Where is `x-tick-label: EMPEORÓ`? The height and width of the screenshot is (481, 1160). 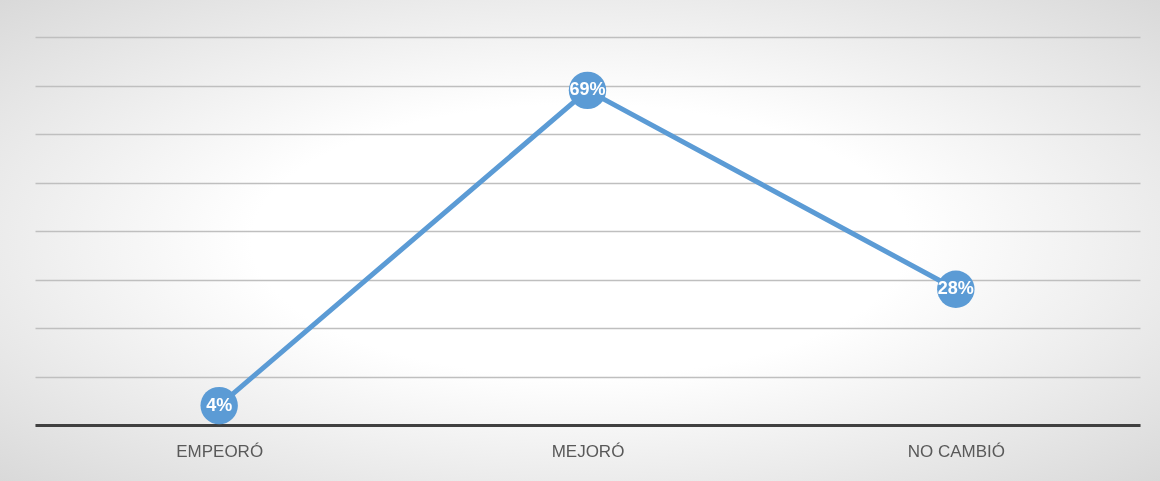 x-tick-label: EMPEORÓ is located at coordinates (220, 451).